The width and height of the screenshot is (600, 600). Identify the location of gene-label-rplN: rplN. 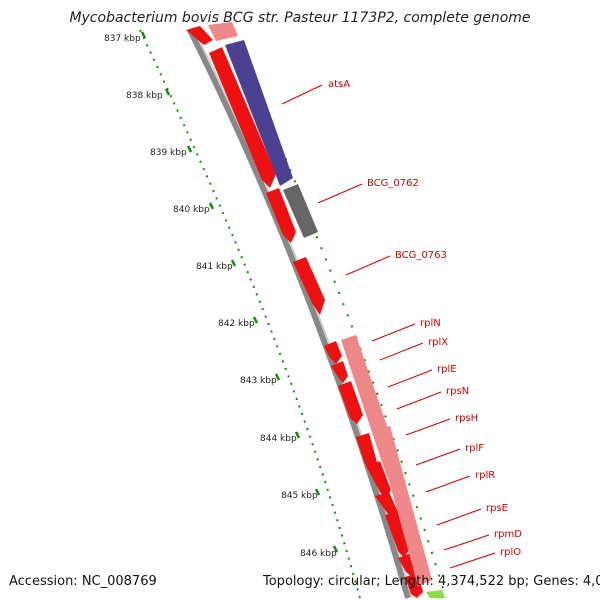
(430, 323).